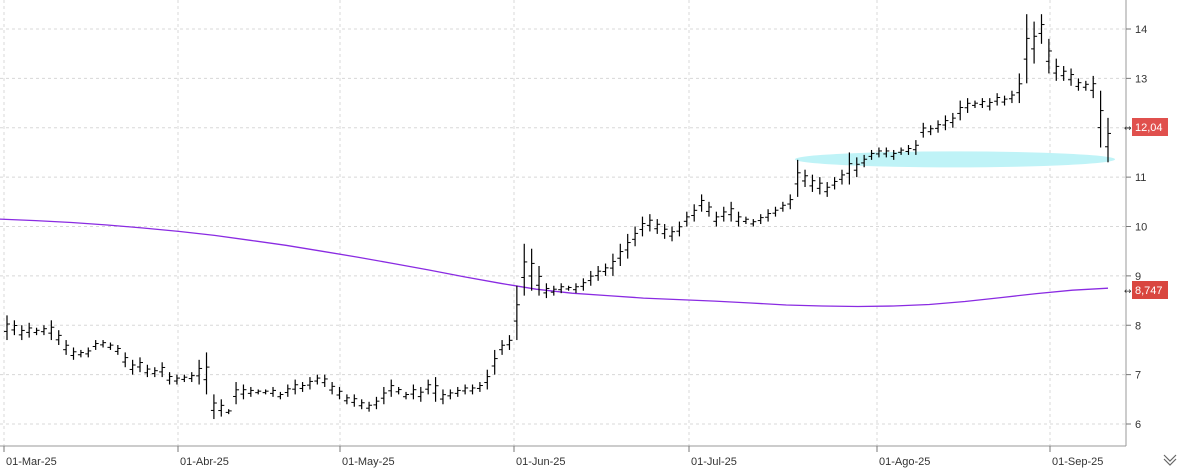  Describe the element at coordinates (1150, 290) in the screenshot. I see `moving-average-tag-box` at that location.